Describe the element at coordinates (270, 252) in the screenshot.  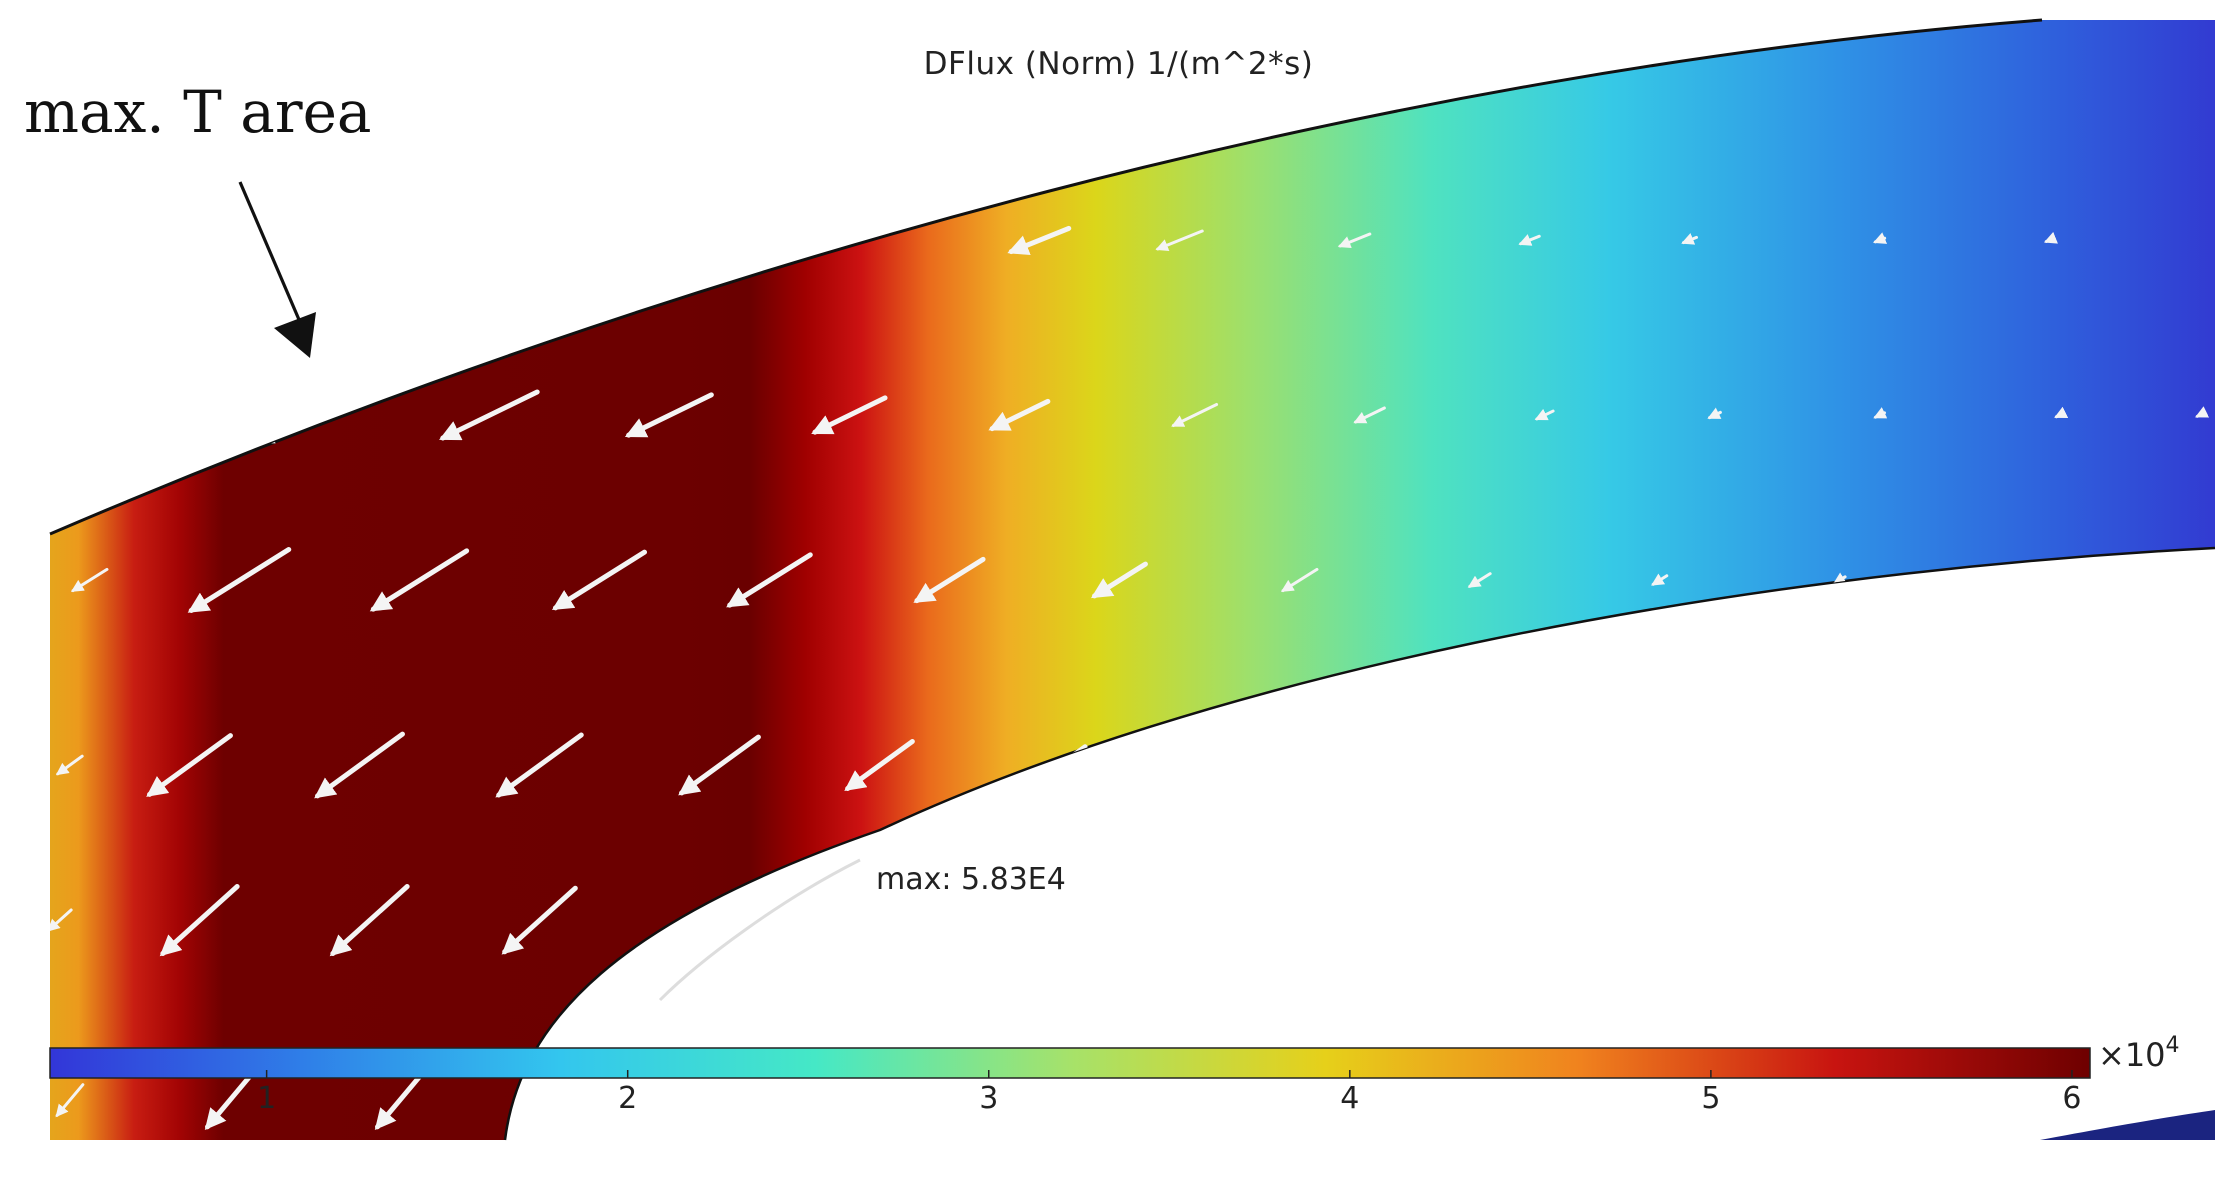
I see `annotation-arrow-shaft` at that location.